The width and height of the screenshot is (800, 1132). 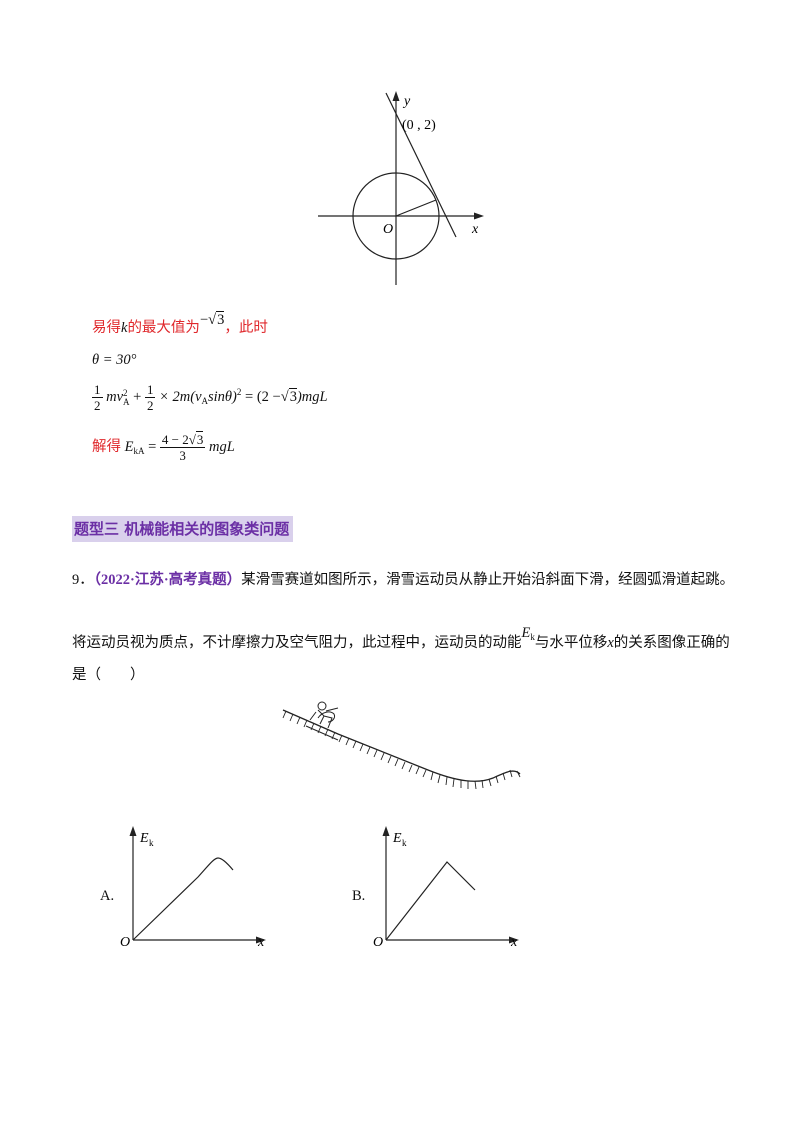 What do you see at coordinates (125, 942) in the screenshot?
I see `option-a-origin: O` at bounding box center [125, 942].